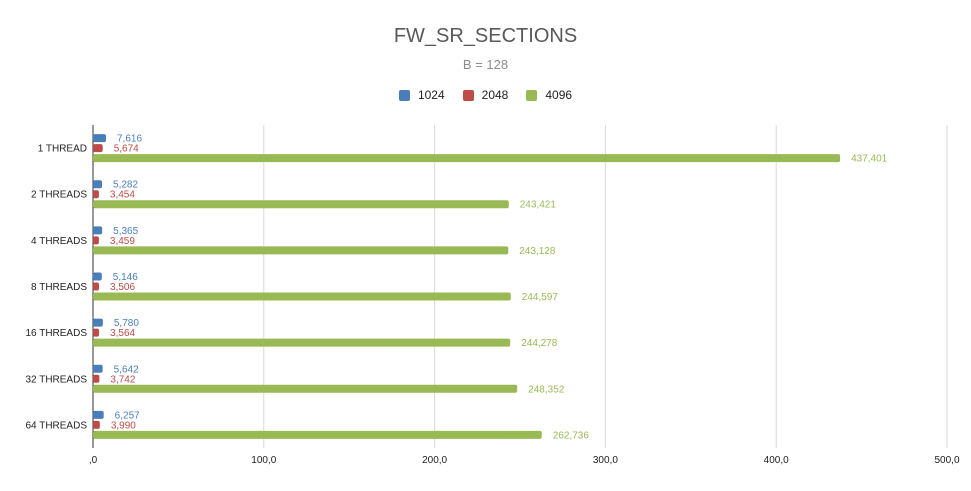  What do you see at coordinates (122, 379) in the screenshot?
I see `data-label: 3,742` at bounding box center [122, 379].